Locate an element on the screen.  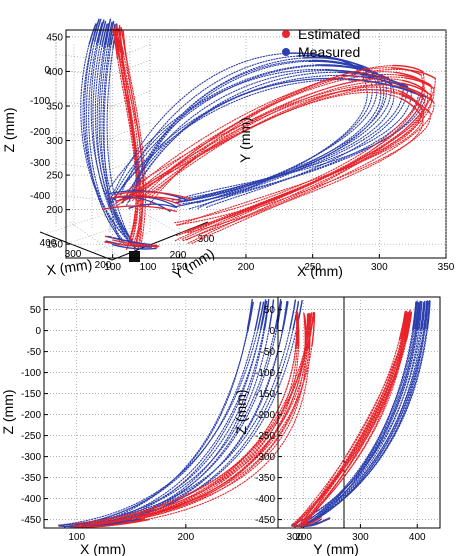
pyz-ytick: -100 is located at coordinates (265, 373).